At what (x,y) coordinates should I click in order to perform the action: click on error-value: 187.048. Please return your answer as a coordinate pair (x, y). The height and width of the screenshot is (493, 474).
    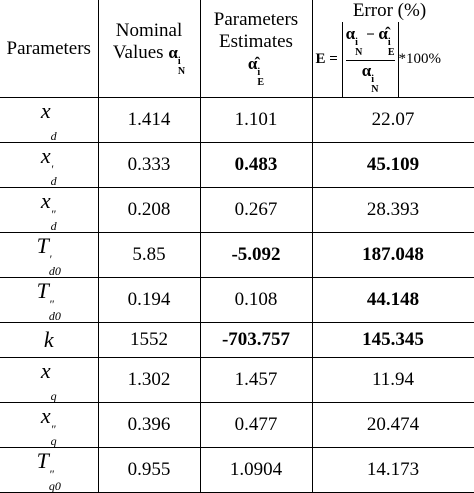
    Looking at the image, I should click on (393, 254).